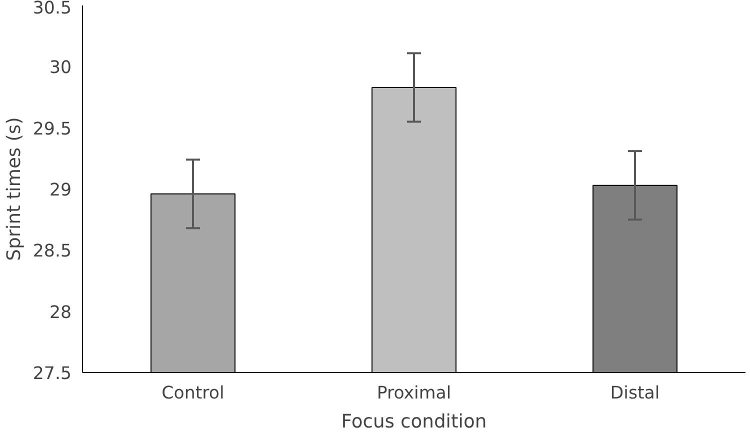 Image resolution: width=750 pixels, height=435 pixels. What do you see at coordinates (14, 189) in the screenshot?
I see `y-axis-title: Sprint times (s)` at bounding box center [14, 189].